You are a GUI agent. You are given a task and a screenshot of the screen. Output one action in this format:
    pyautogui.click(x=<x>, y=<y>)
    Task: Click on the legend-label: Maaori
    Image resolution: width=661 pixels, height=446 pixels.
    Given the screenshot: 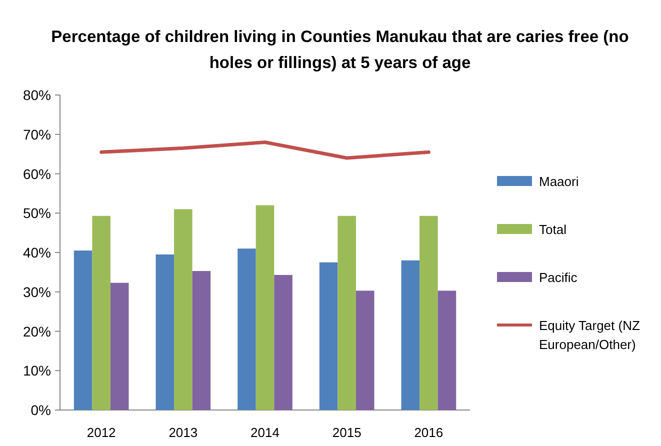 What is the action you would take?
    pyautogui.click(x=559, y=181)
    